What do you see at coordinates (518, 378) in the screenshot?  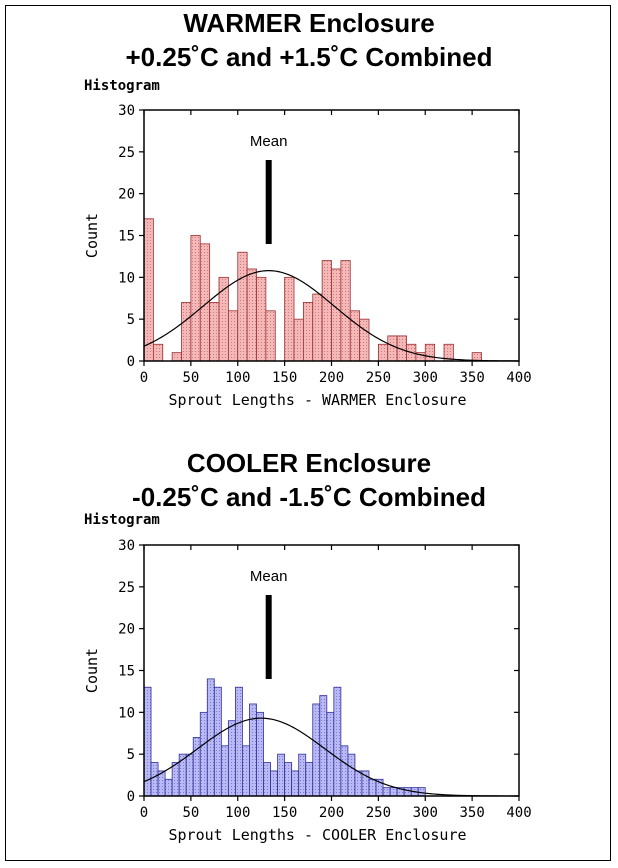 I see `warmer-x-tick-label: 400` at bounding box center [518, 378].